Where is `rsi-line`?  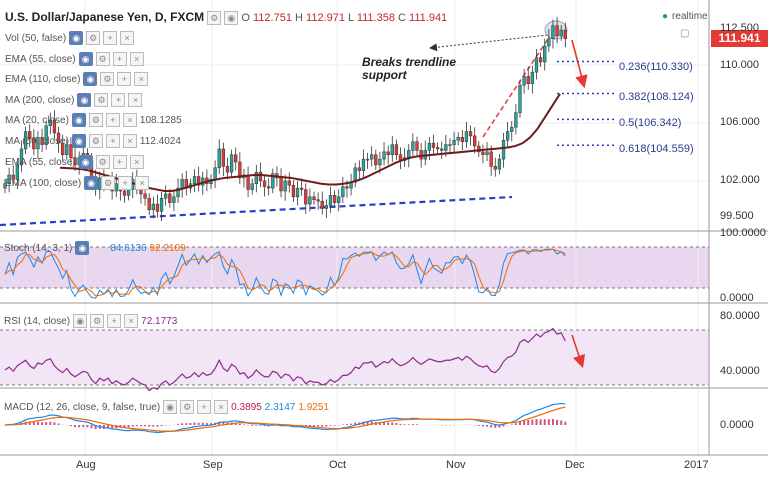 rsi-line is located at coordinates (285, 359).